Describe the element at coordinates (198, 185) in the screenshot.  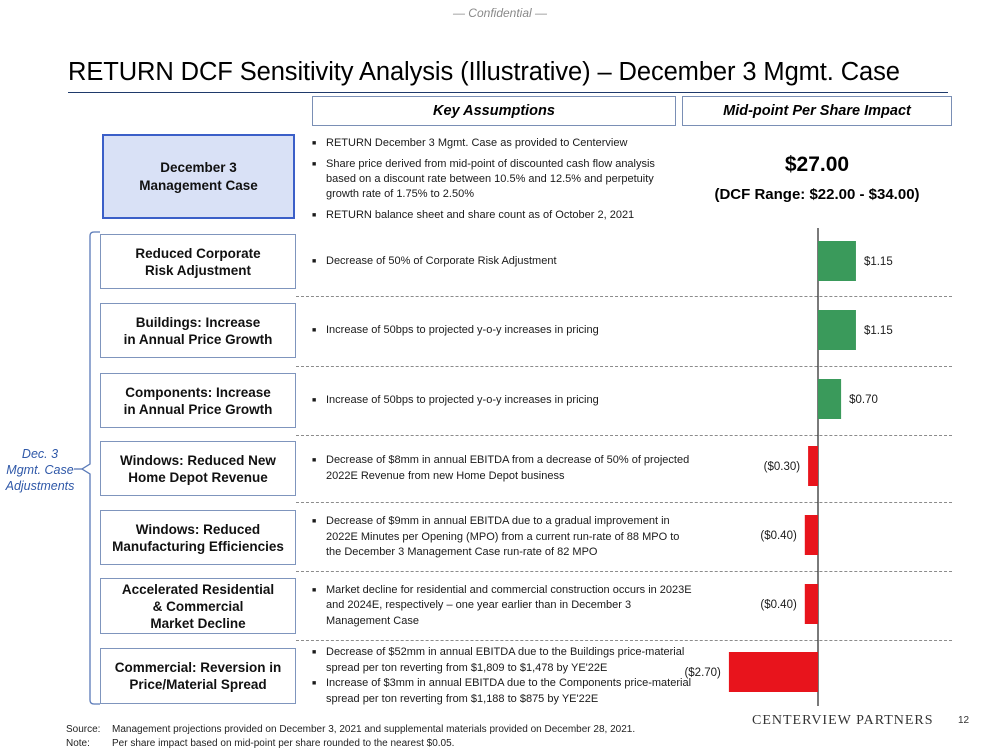
I see `base-case-label-line2: Management Case` at that location.